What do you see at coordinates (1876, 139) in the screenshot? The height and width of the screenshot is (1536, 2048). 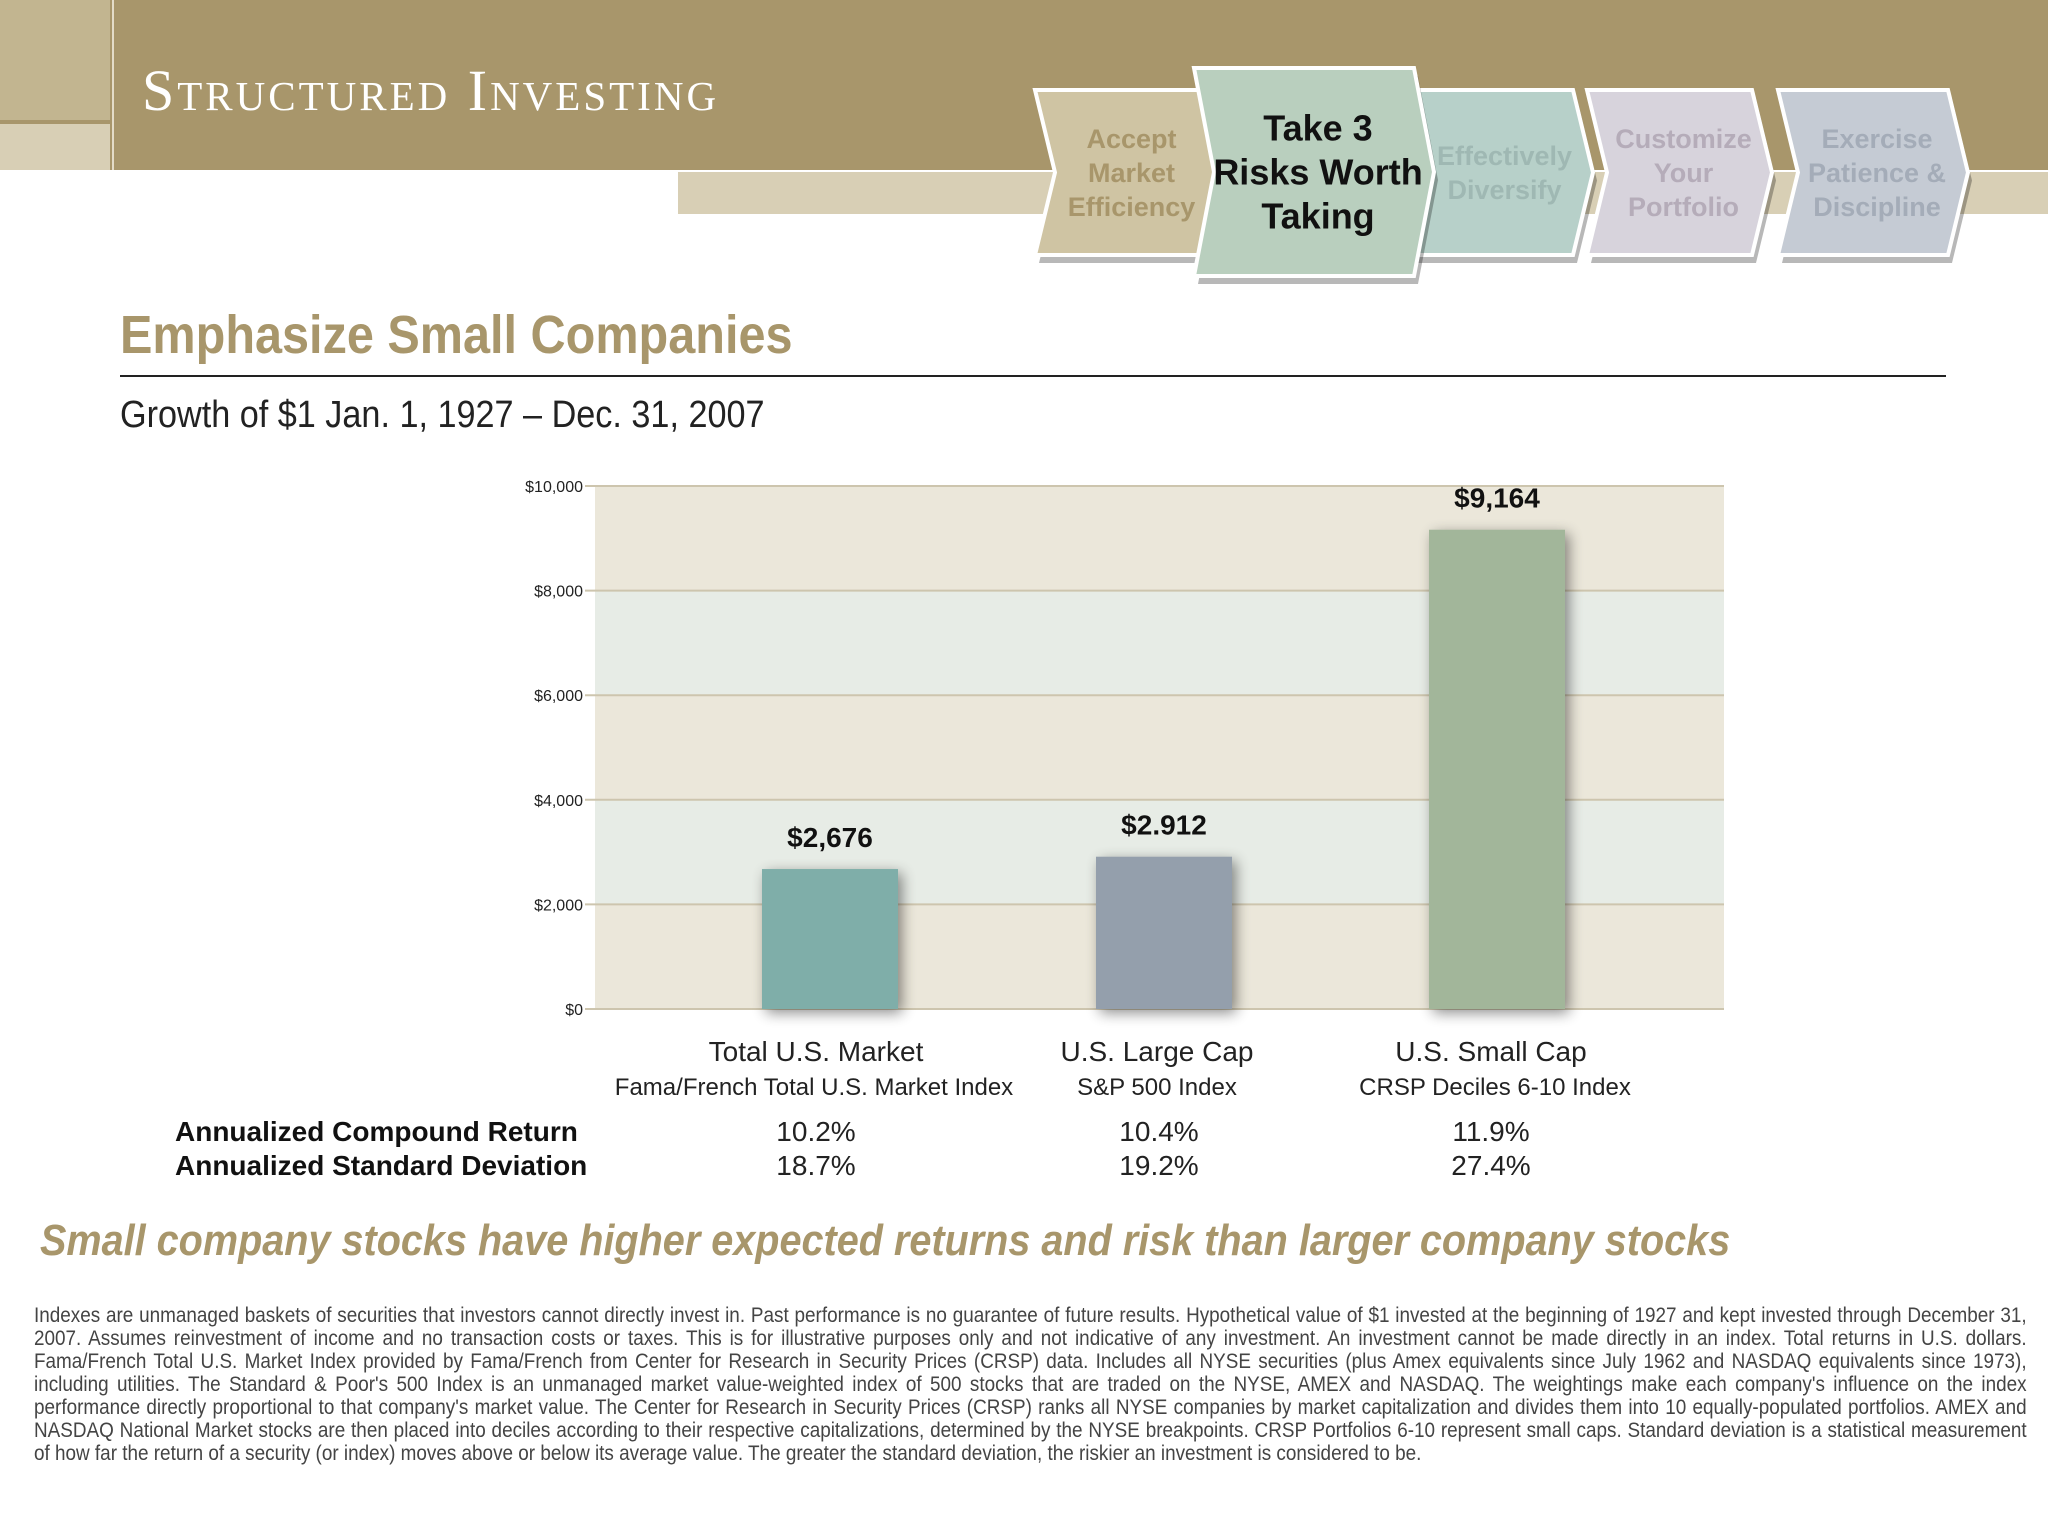 I see `step-exercise-patience-label: Exercise` at bounding box center [1876, 139].